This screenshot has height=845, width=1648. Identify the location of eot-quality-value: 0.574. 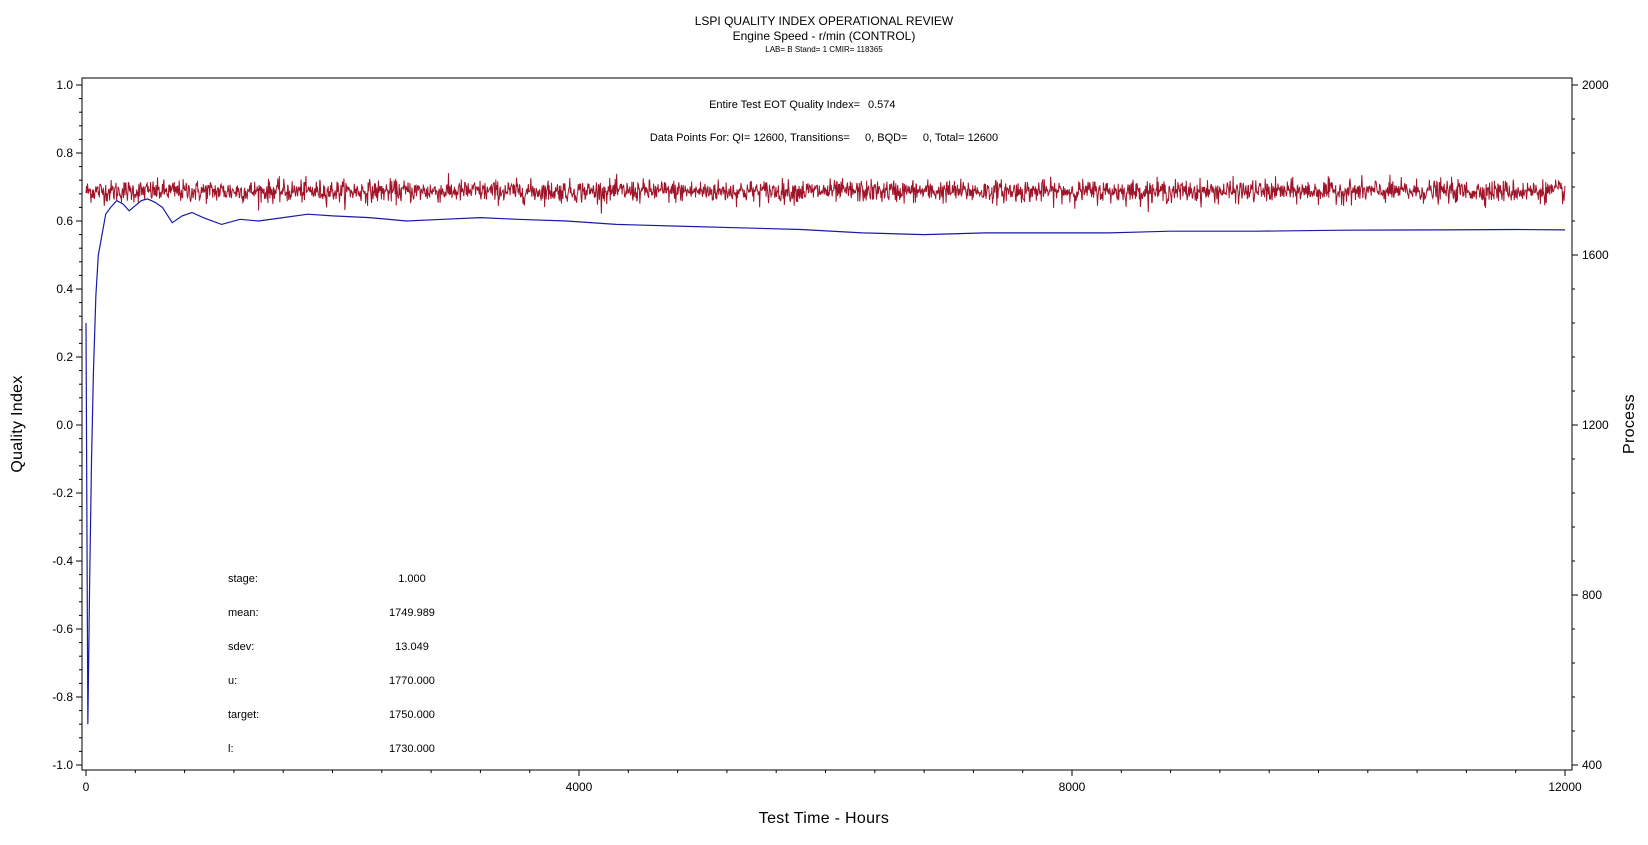
(882, 105).